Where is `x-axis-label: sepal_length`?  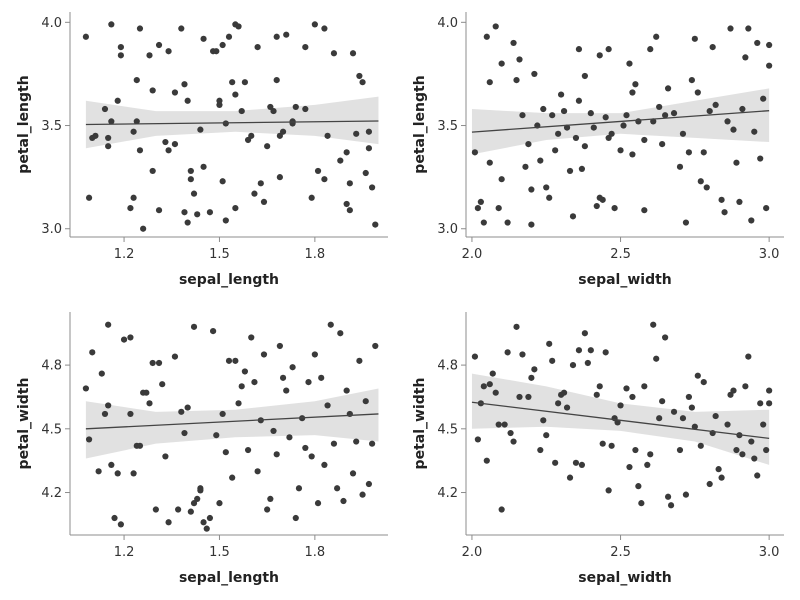
x-axis-label: sepal_length is located at coordinates (229, 280).